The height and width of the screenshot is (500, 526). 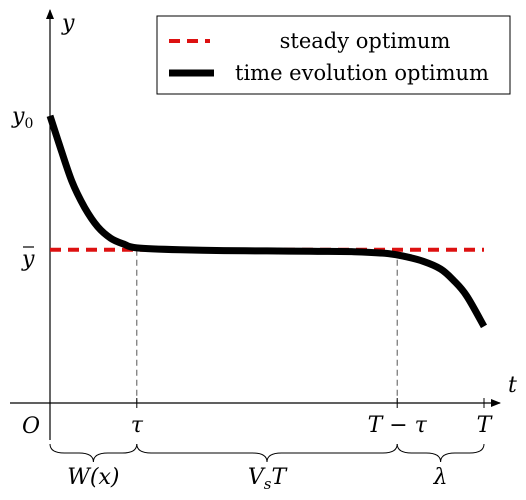 What do you see at coordinates (485, 425) in the screenshot?
I see `t-tick-label: T` at bounding box center [485, 425].